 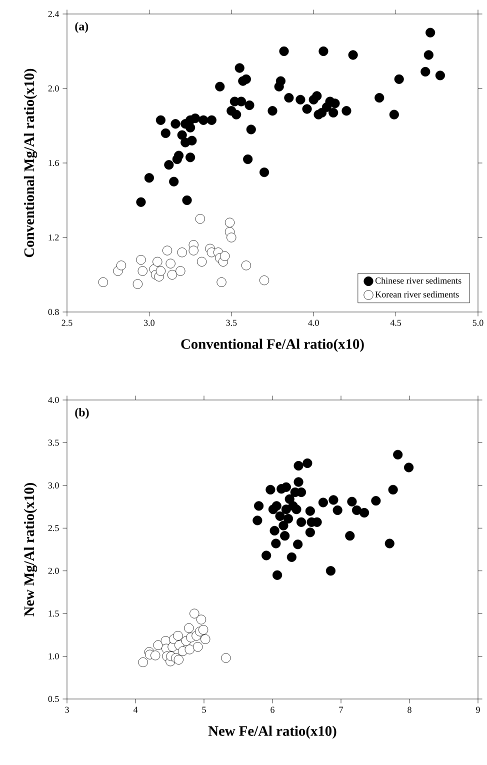 What do you see at coordinates (231, 323) in the screenshot?
I see `x-tick-label: 3.5` at bounding box center [231, 323].